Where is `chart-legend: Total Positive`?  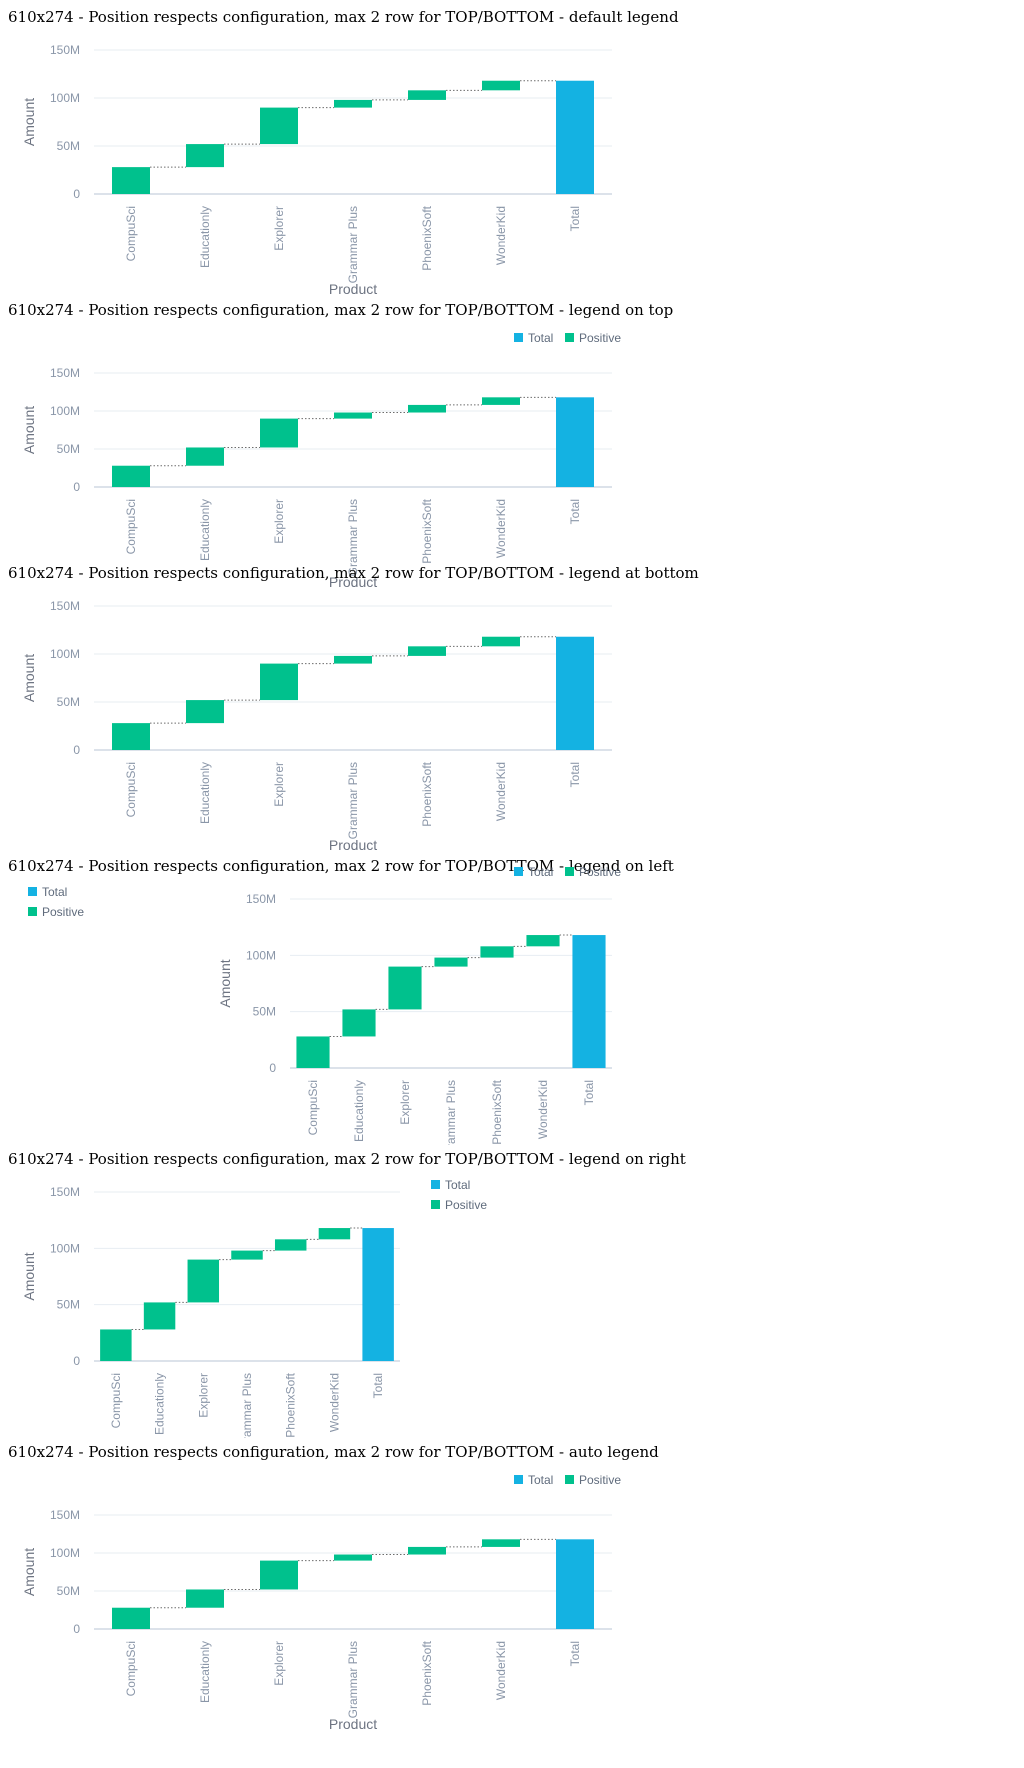 chart-legend: Total Positive is located at coordinates (567, 1480).